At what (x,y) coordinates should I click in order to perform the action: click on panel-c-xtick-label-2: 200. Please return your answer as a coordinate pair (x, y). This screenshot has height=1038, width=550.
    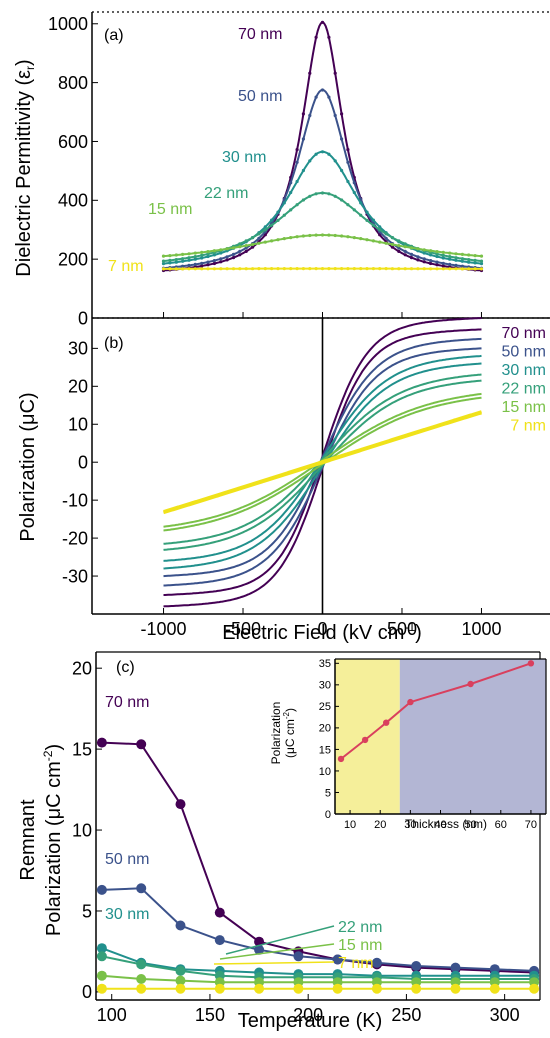
    Looking at the image, I should click on (308, 1015).